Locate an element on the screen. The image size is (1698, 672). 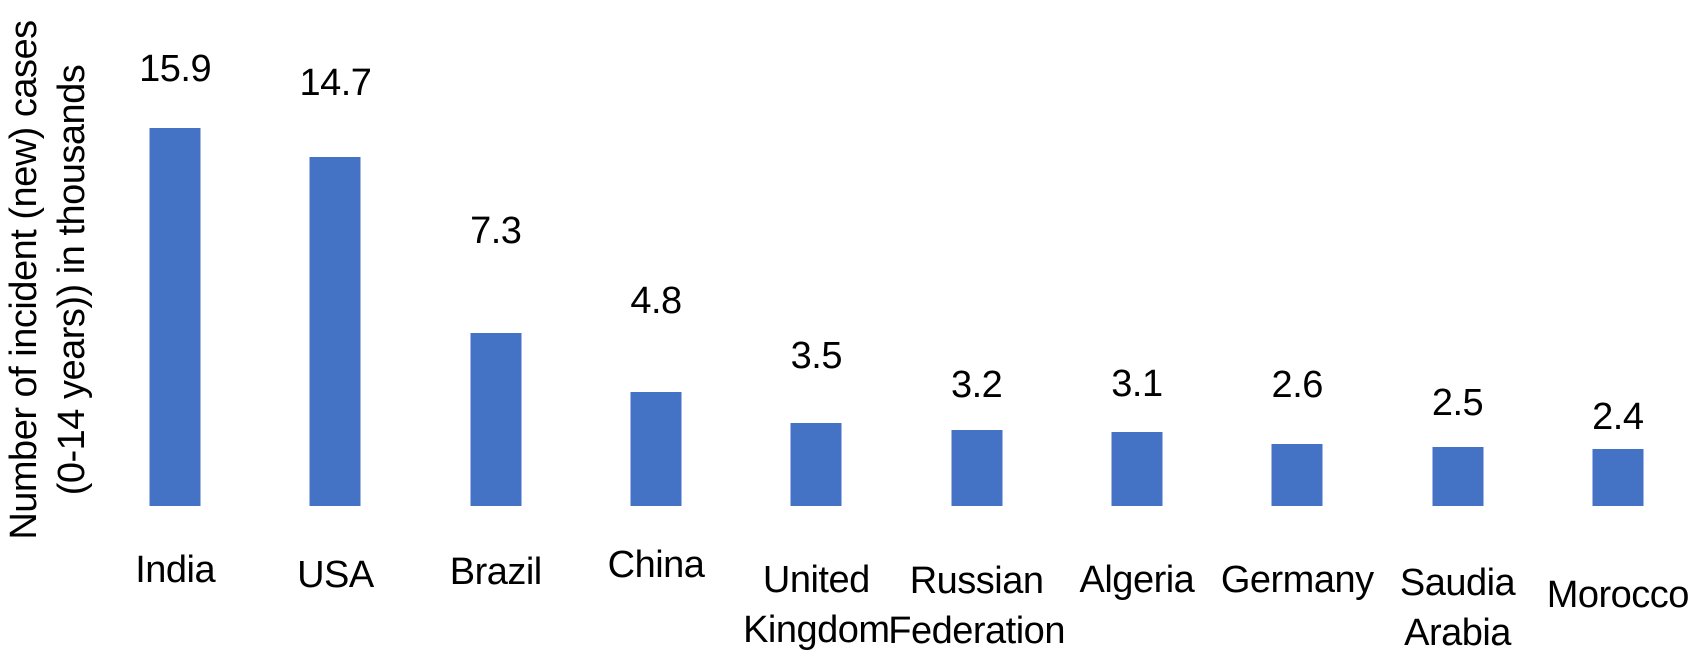
bar-group-saudia-arabia: 2.5 Saudia Arabia is located at coordinates (1457, 336).